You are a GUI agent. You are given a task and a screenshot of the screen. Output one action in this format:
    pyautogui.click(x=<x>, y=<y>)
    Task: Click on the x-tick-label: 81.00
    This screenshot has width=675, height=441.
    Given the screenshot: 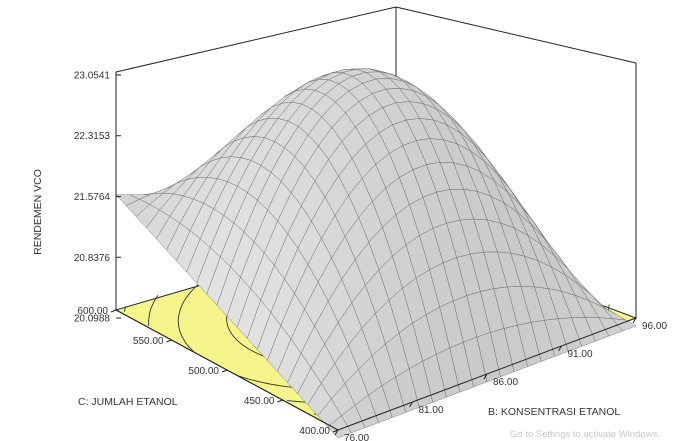 What is the action you would take?
    pyautogui.click(x=431, y=410)
    